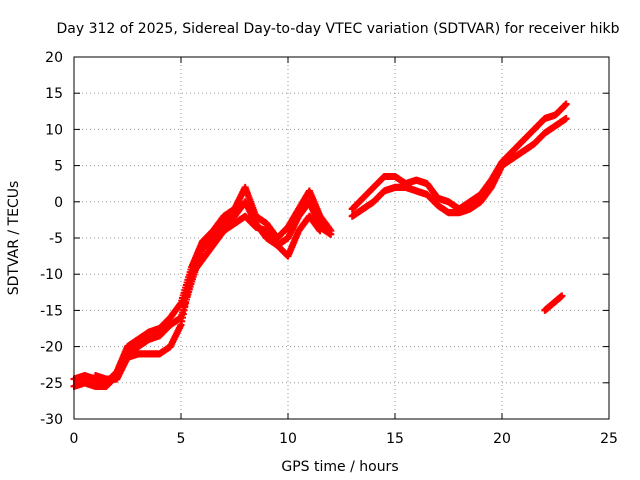  What do you see at coordinates (566, 119) in the screenshot?
I see `data-point-track-e` at bounding box center [566, 119].